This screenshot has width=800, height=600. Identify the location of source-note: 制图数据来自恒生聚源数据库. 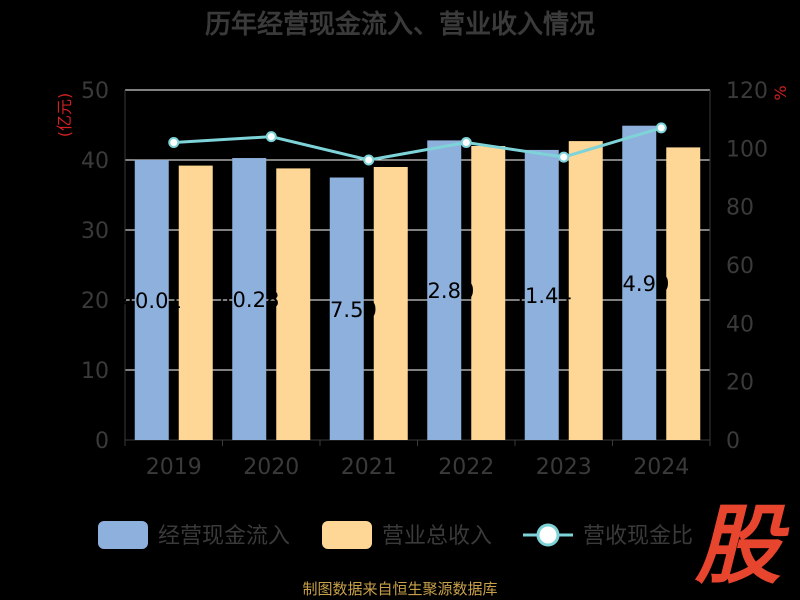
(400, 589).